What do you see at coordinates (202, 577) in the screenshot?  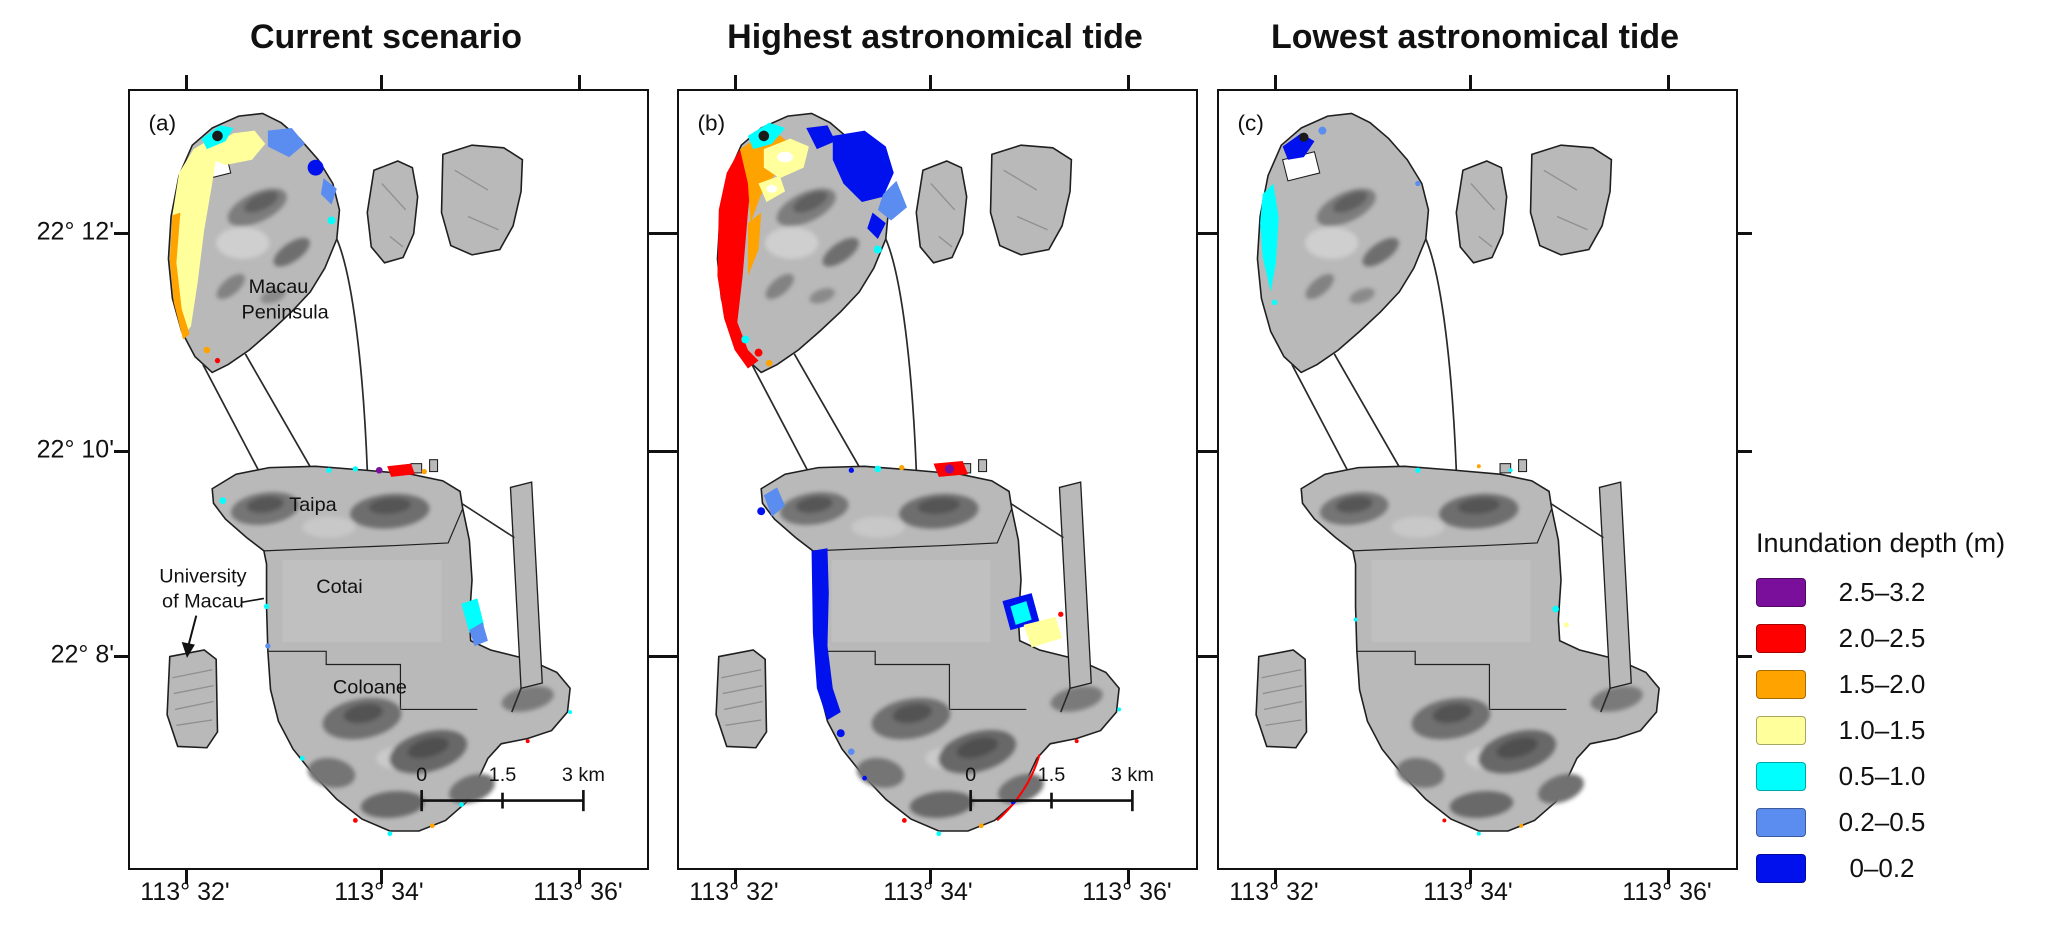 I see `label-university: University` at bounding box center [202, 577].